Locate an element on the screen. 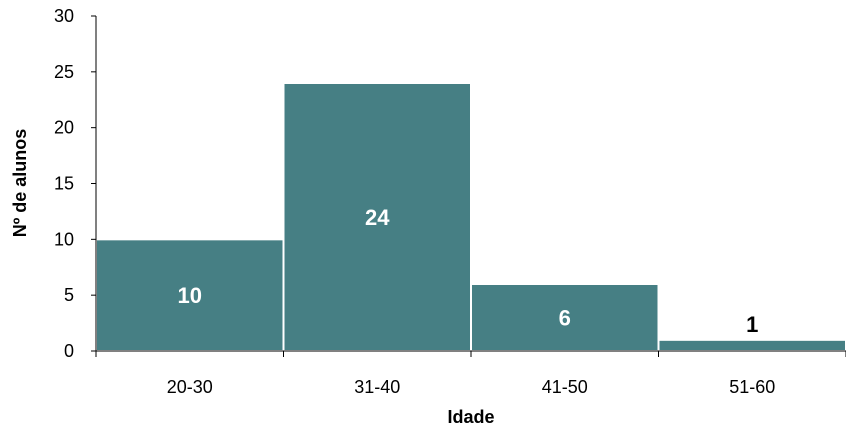 This screenshot has width=846, height=429. y-tick-label: 0 is located at coordinates (69, 351).